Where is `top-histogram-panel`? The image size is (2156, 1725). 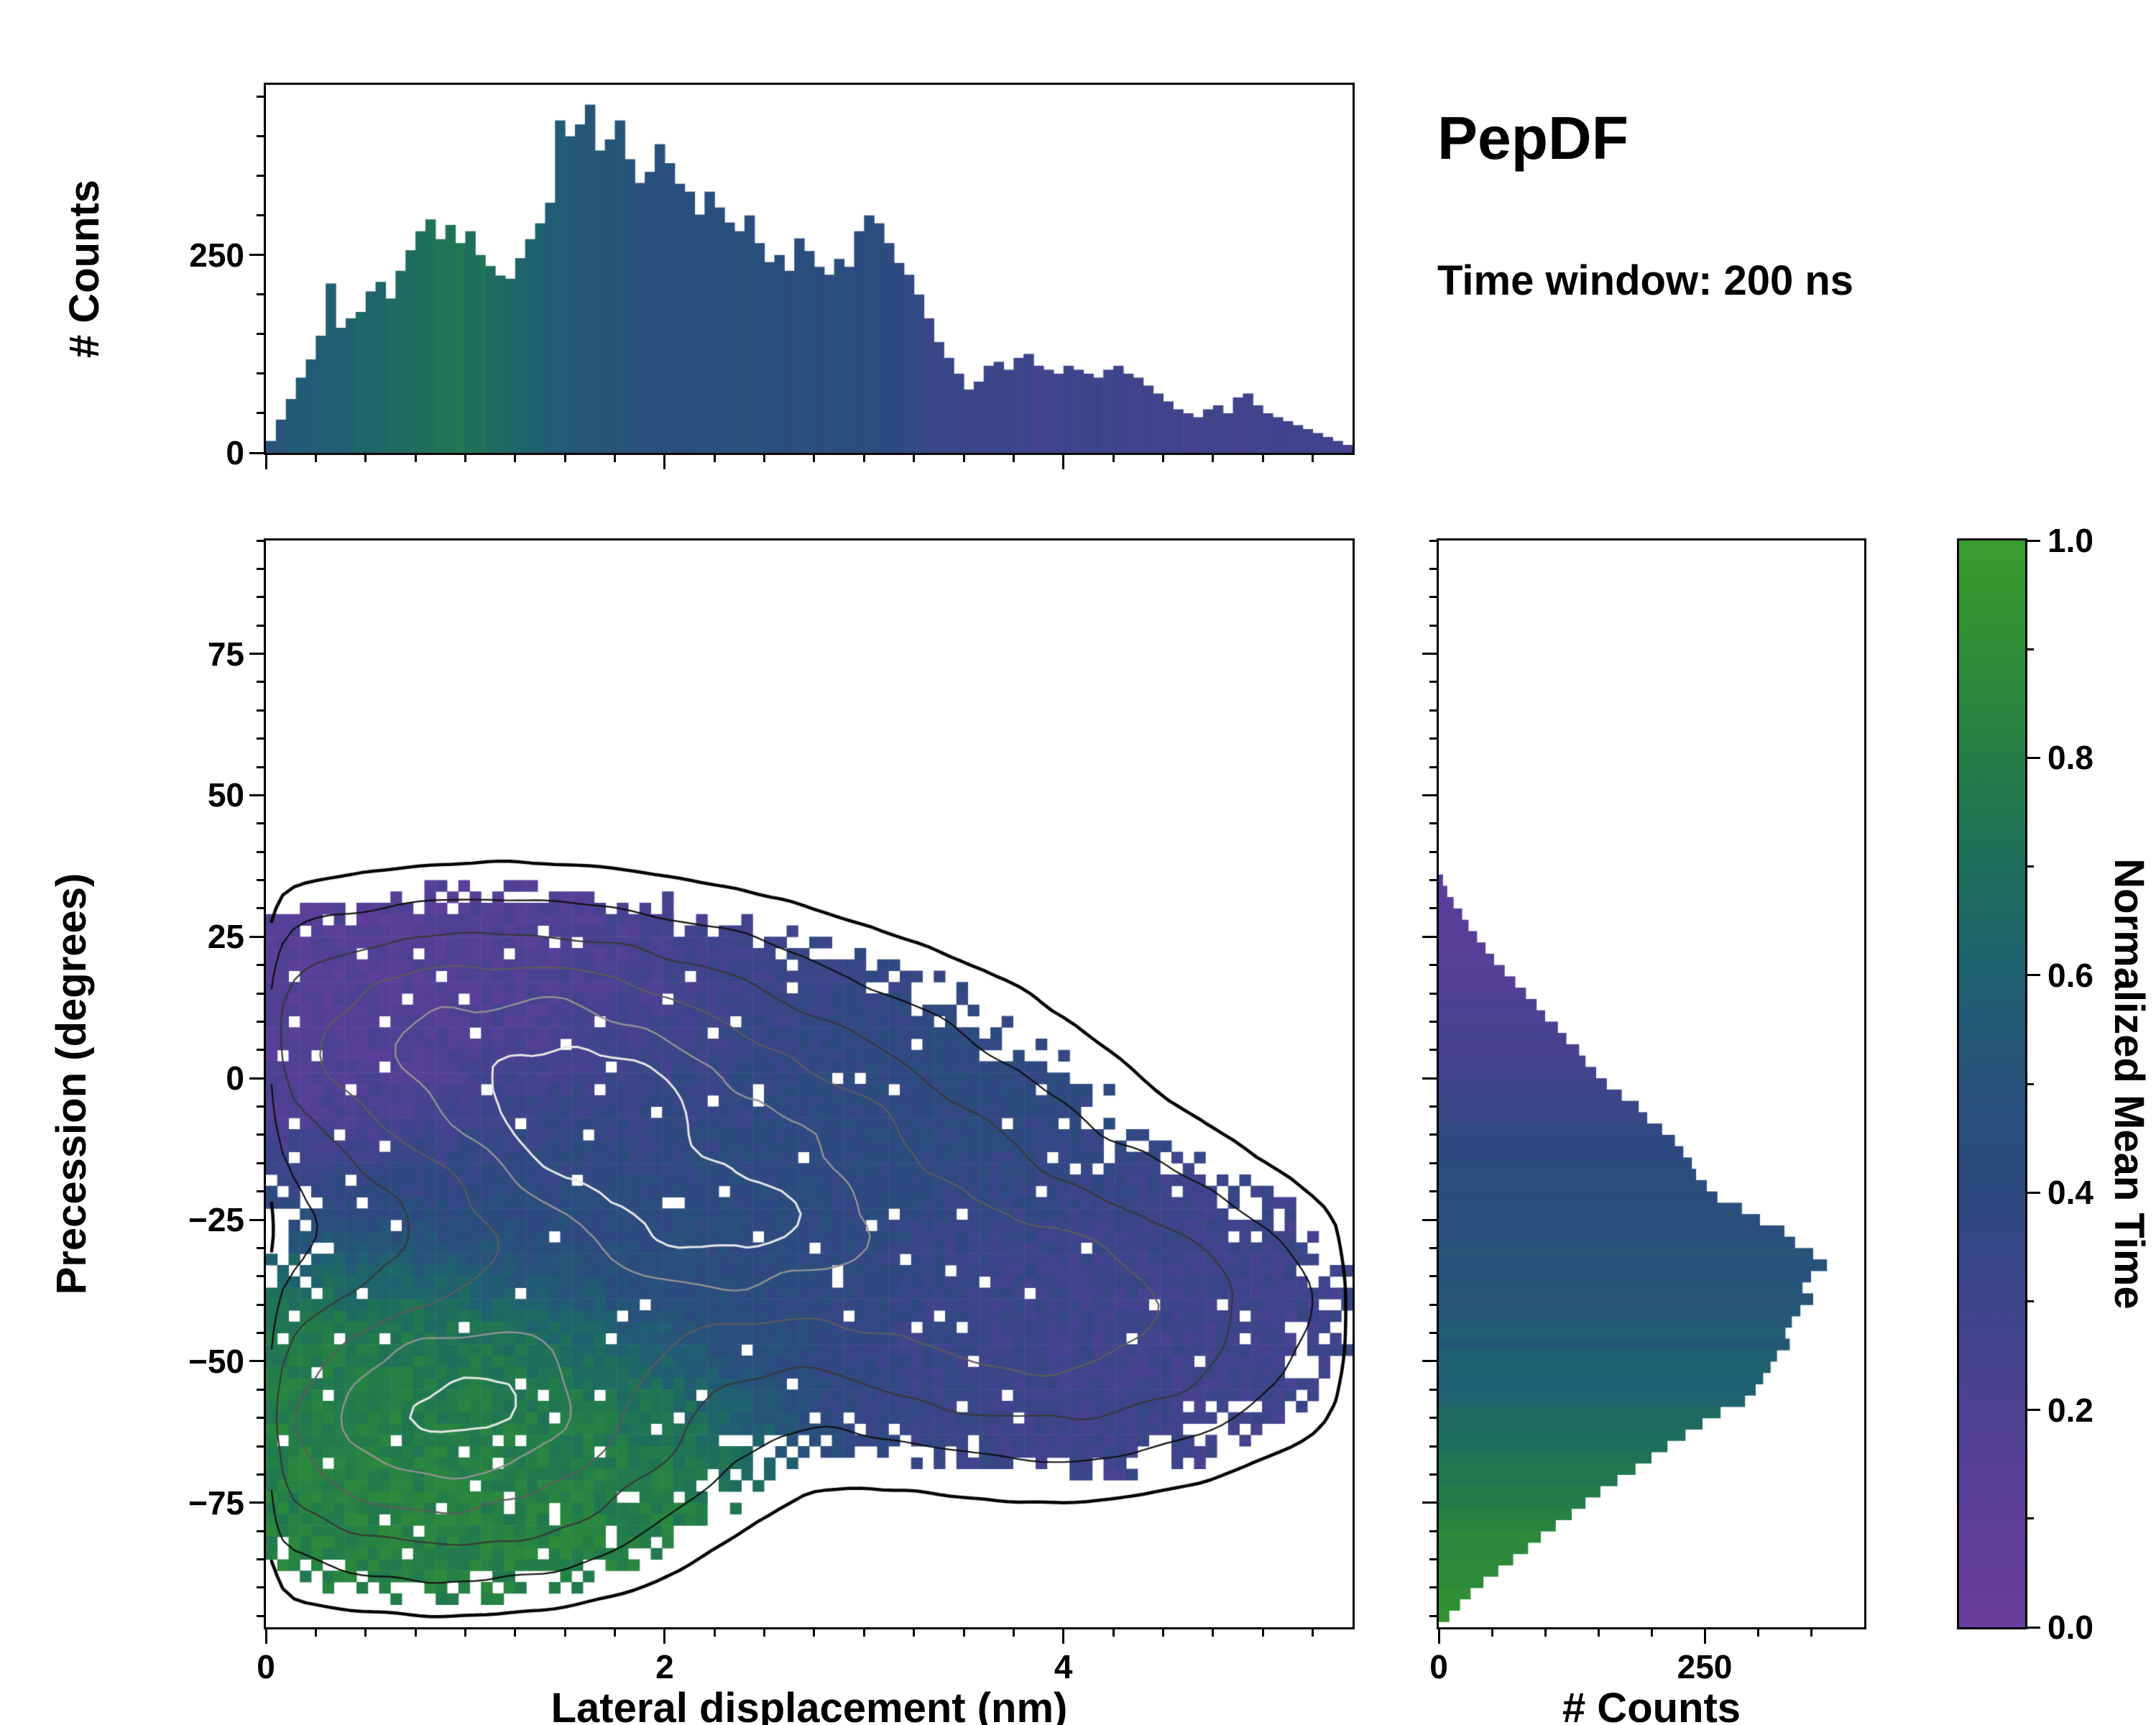
top-histogram-panel is located at coordinates (809, 269).